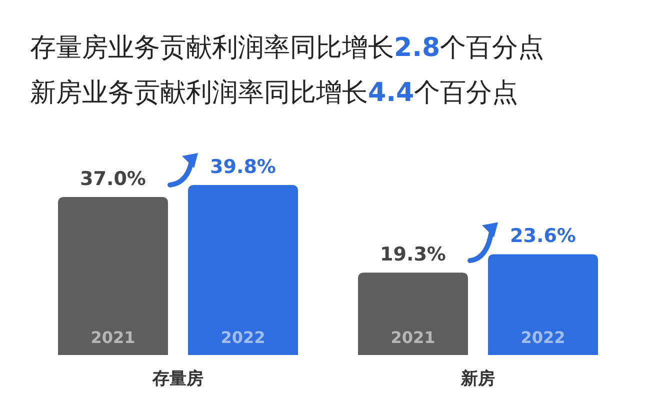 This screenshot has width=661, height=408. I want to click on category: 存量房, so click(178, 379).